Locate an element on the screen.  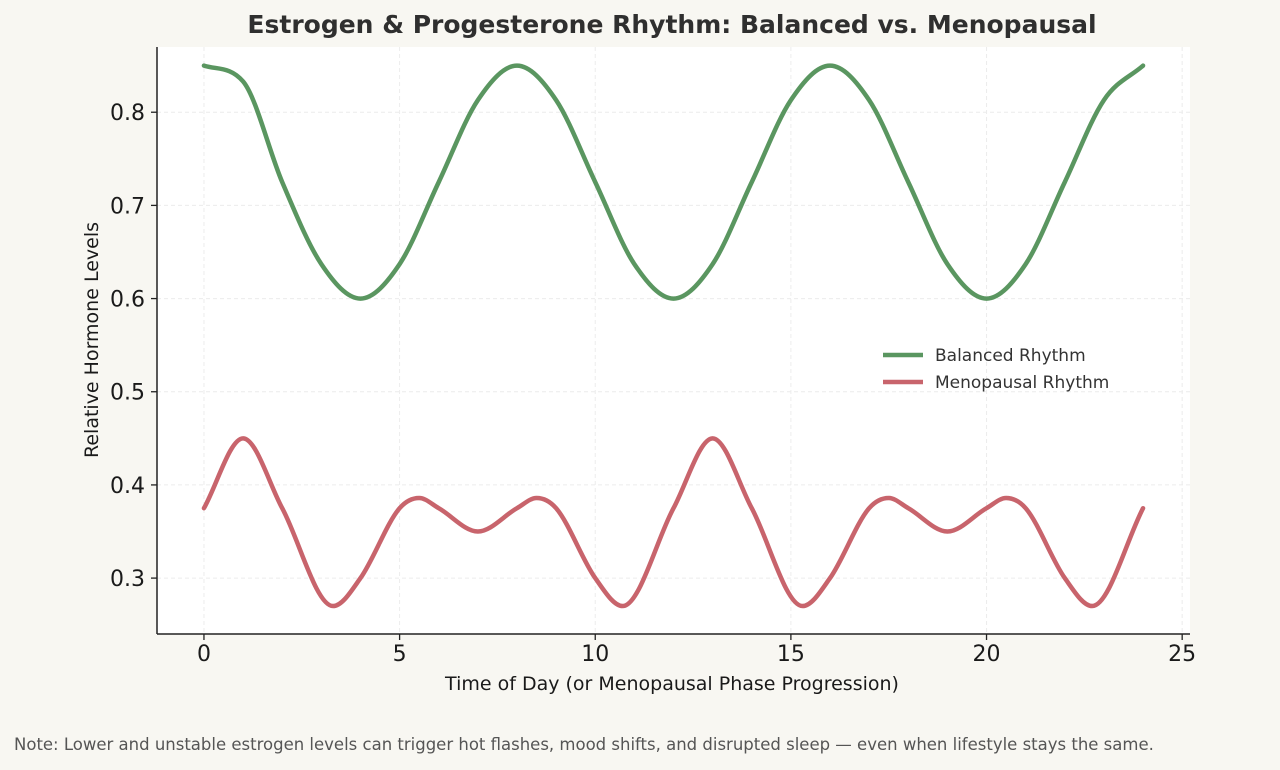
y-tick-label: 0.7 is located at coordinates (127, 206).